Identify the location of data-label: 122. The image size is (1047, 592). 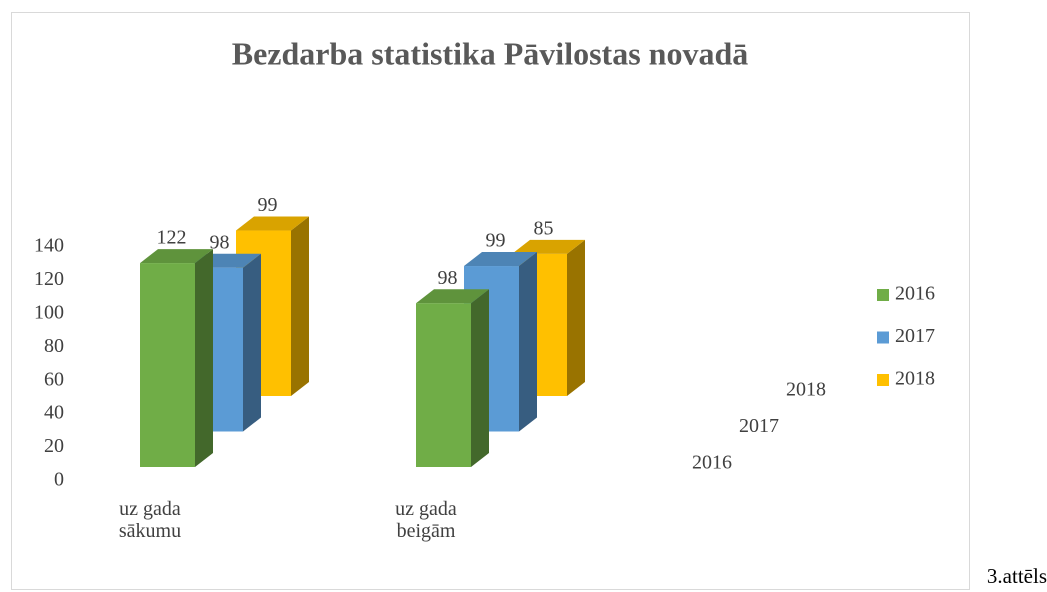
(172, 238).